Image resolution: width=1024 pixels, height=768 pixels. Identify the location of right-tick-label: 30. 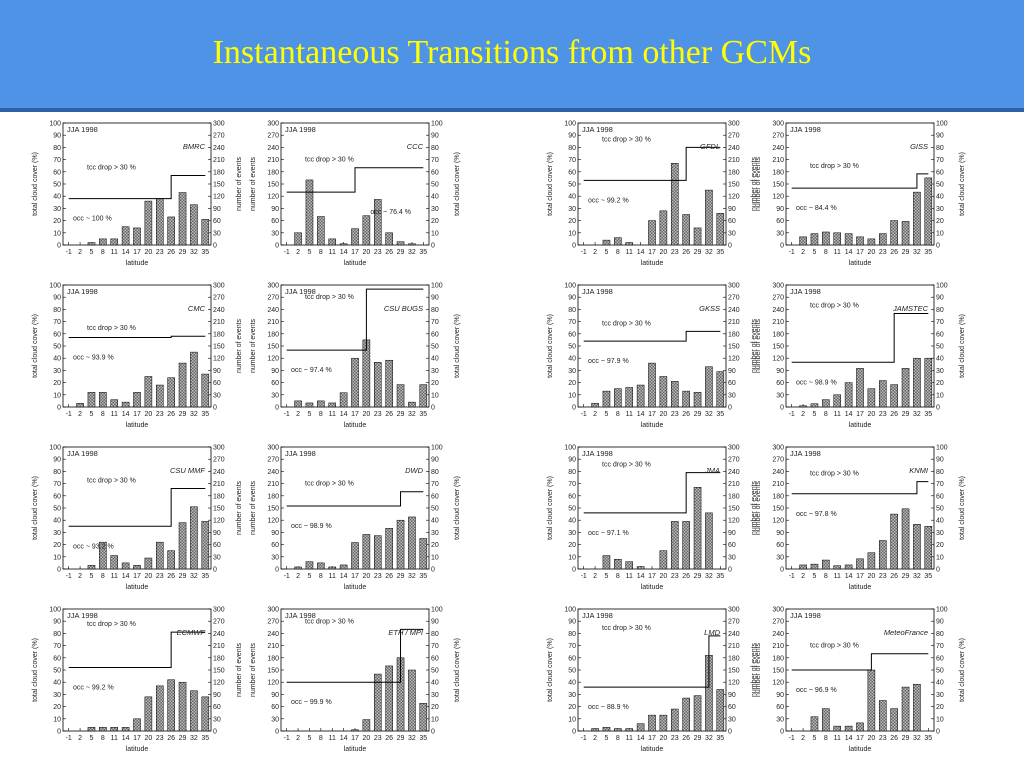
(435, 695).